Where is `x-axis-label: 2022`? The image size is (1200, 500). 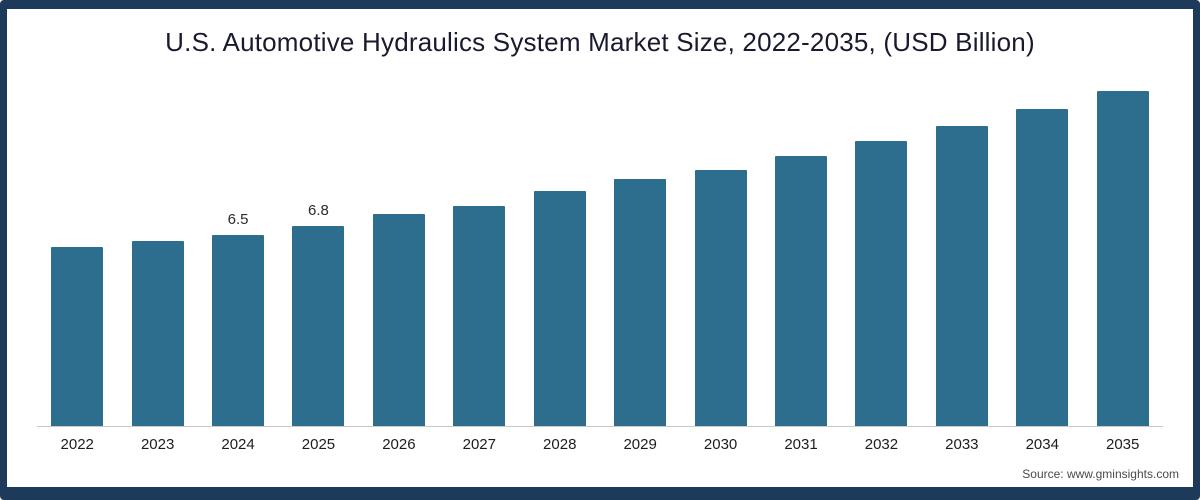 x-axis-label: 2022 is located at coordinates (77, 444).